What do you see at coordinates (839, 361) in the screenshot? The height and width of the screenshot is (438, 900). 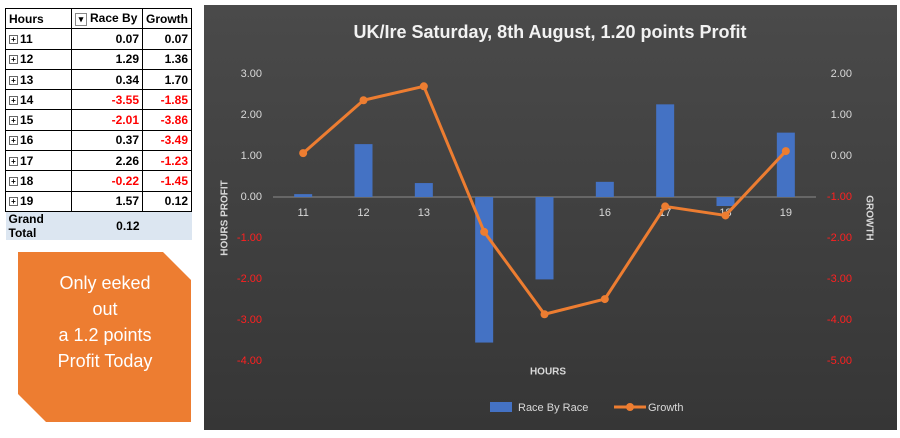 I see `y2-tick-label: -5.00` at bounding box center [839, 361].